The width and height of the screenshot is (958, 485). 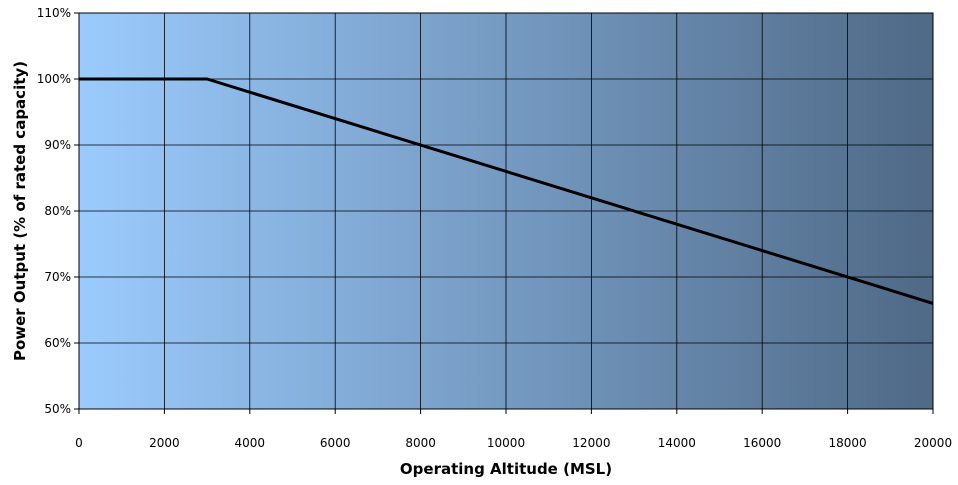 I want to click on y-tick-label: 50%, so click(x=57, y=409).